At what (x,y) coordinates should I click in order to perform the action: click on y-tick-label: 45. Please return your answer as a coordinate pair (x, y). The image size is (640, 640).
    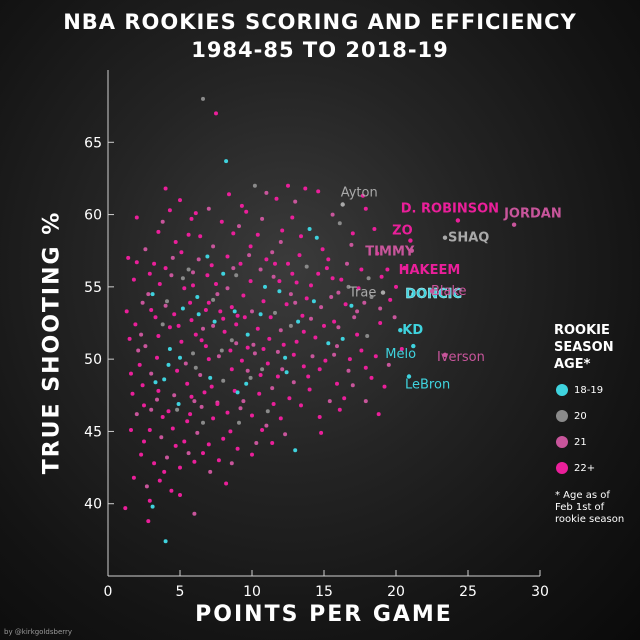
    Looking at the image, I should click on (93, 432).